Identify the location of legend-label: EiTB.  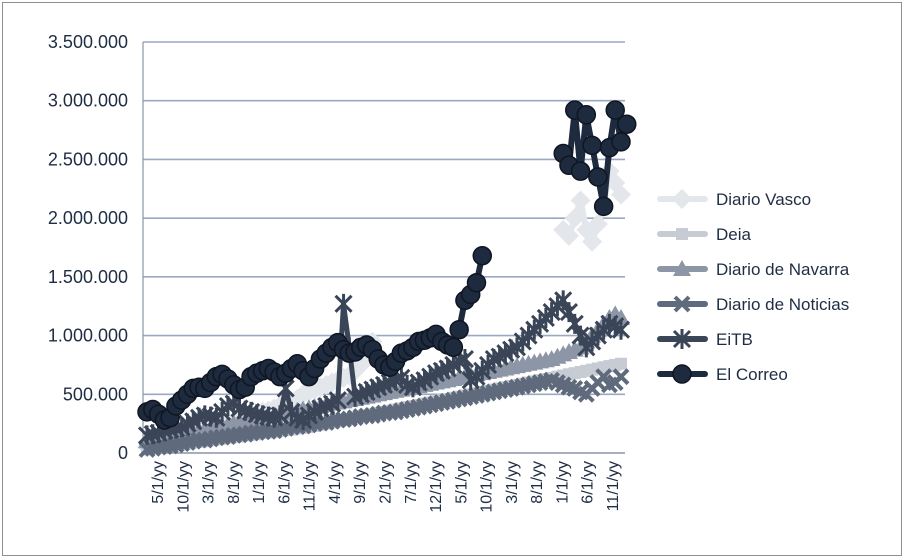
(734, 339).